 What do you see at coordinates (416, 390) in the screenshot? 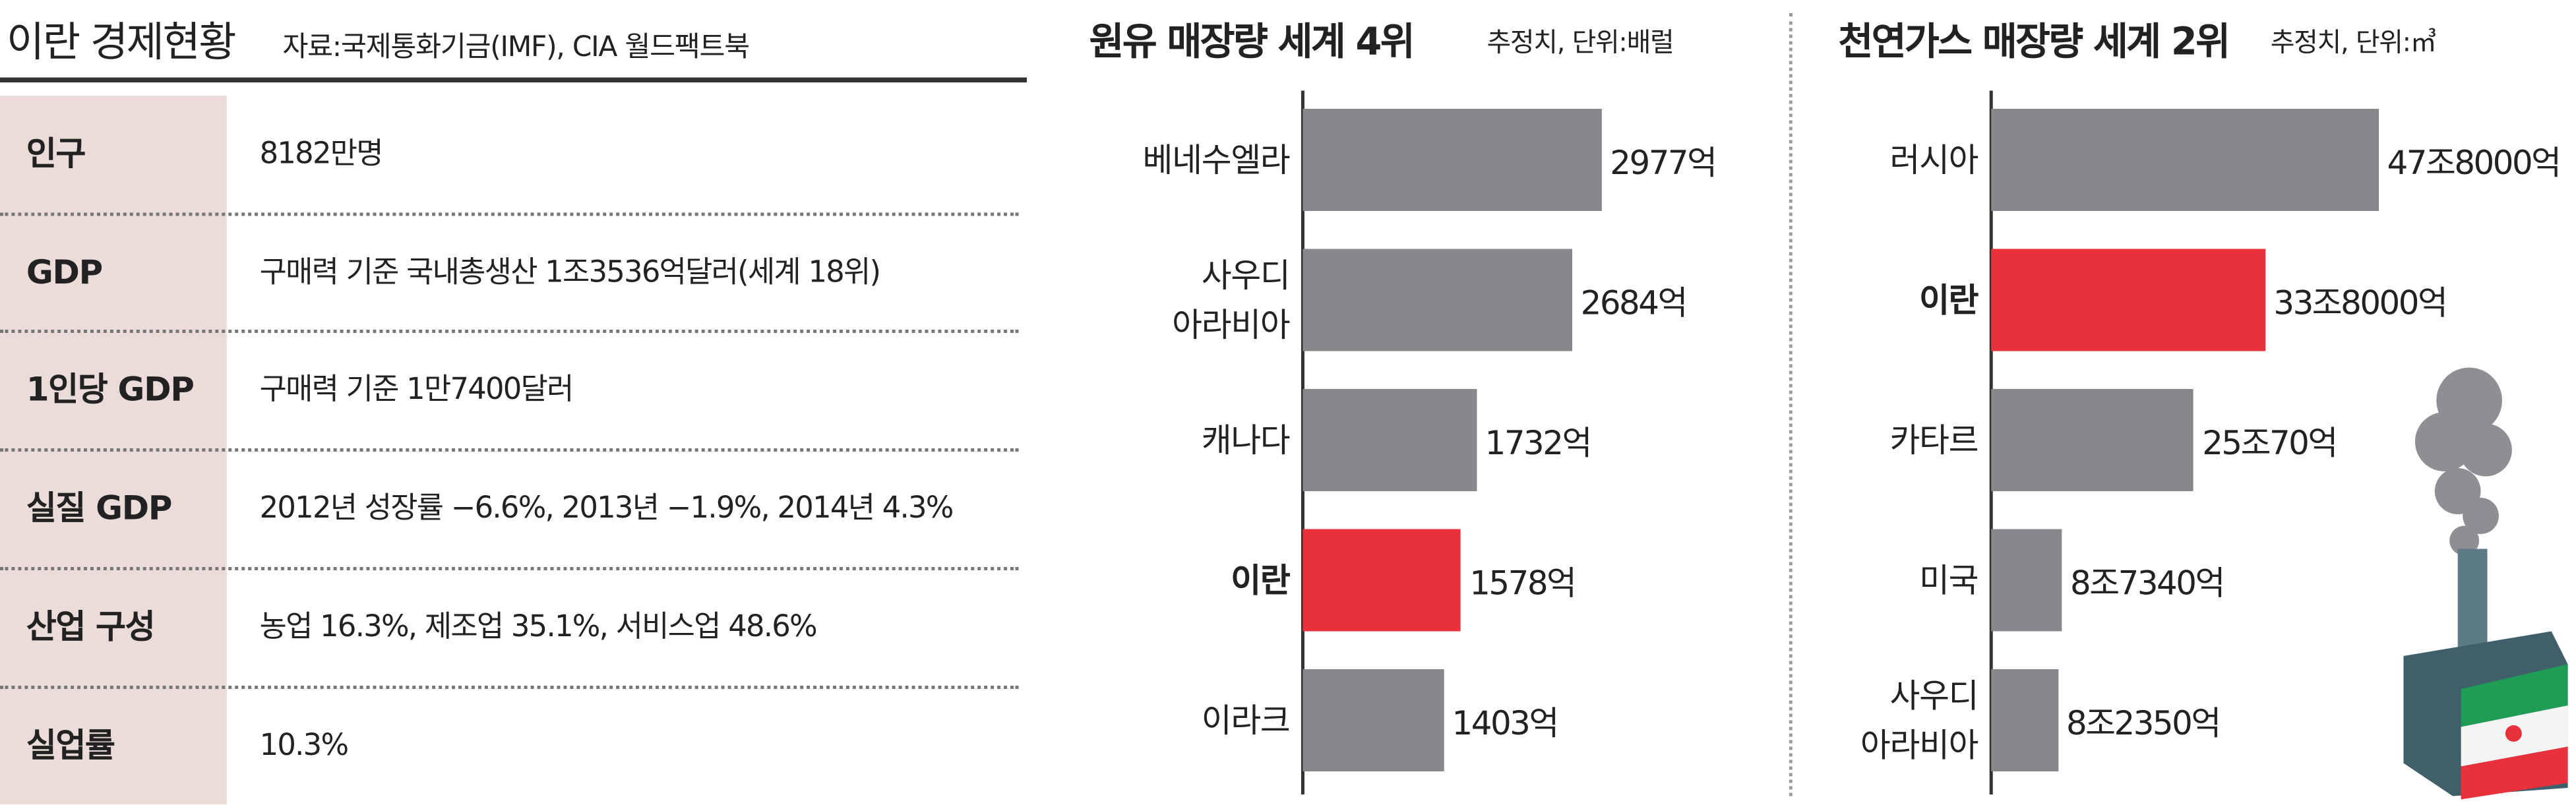
I see `row-value: 구매력 기준 1만7400달러` at bounding box center [416, 390].